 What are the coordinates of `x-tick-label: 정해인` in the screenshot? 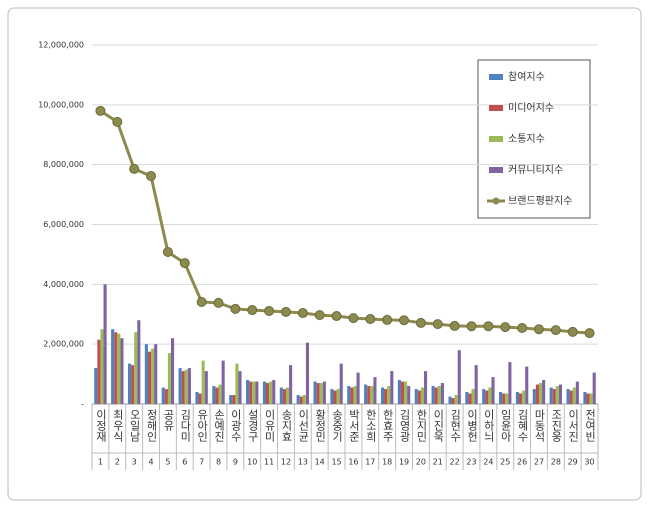 It's located at (151, 425).